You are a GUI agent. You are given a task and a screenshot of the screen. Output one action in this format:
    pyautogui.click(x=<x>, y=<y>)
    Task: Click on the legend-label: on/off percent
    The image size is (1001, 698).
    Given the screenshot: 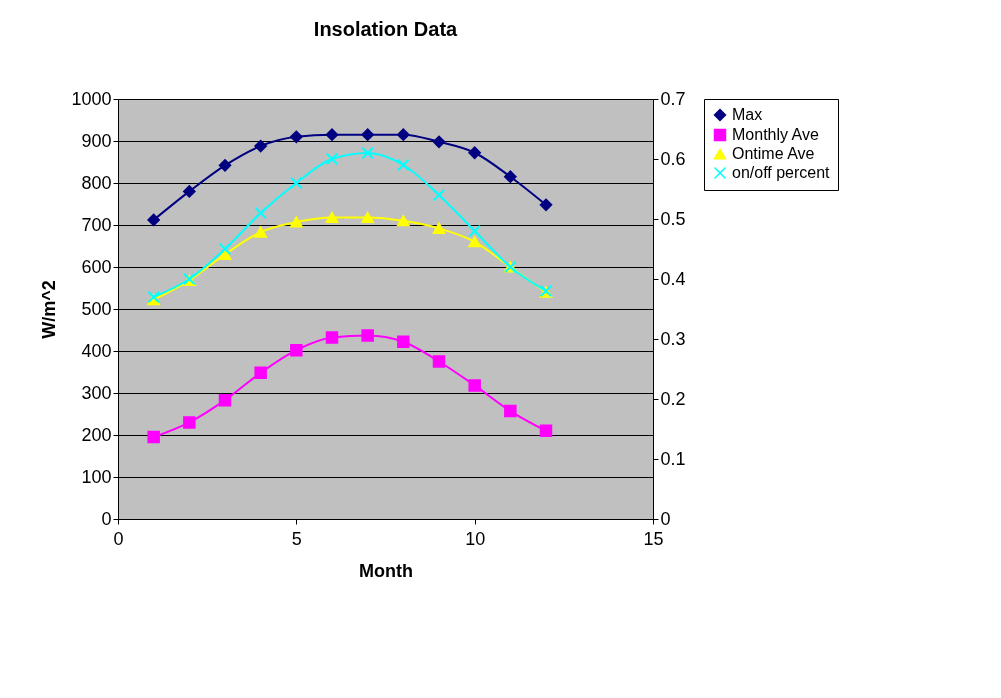 What is the action you would take?
    pyautogui.click(x=781, y=172)
    